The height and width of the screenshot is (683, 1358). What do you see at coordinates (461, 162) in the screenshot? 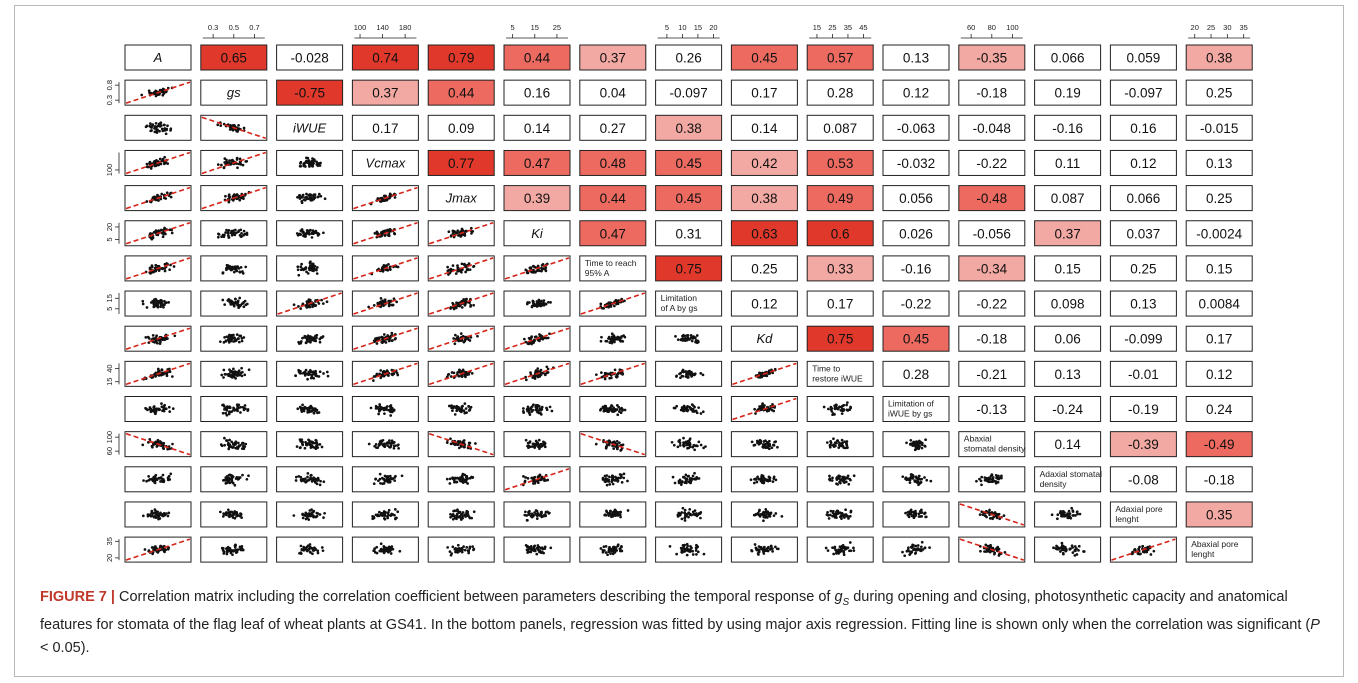
I see `correlation-cell: 0.77` at bounding box center [461, 162].